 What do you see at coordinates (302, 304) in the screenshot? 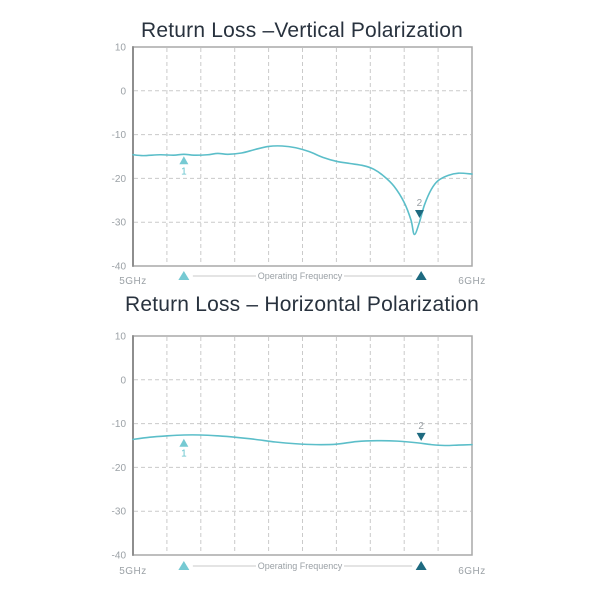
I see `chart-title-horizontal-polarization: Return Loss – Horizontal Polarization` at bounding box center [302, 304].